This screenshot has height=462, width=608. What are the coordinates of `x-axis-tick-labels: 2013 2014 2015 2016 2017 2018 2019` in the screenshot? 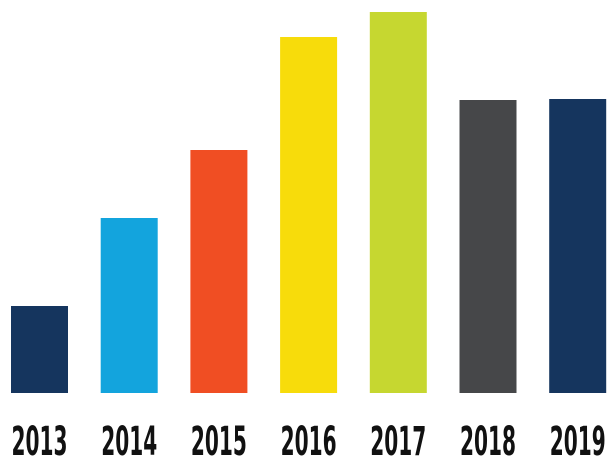 It's located at (309, 440).